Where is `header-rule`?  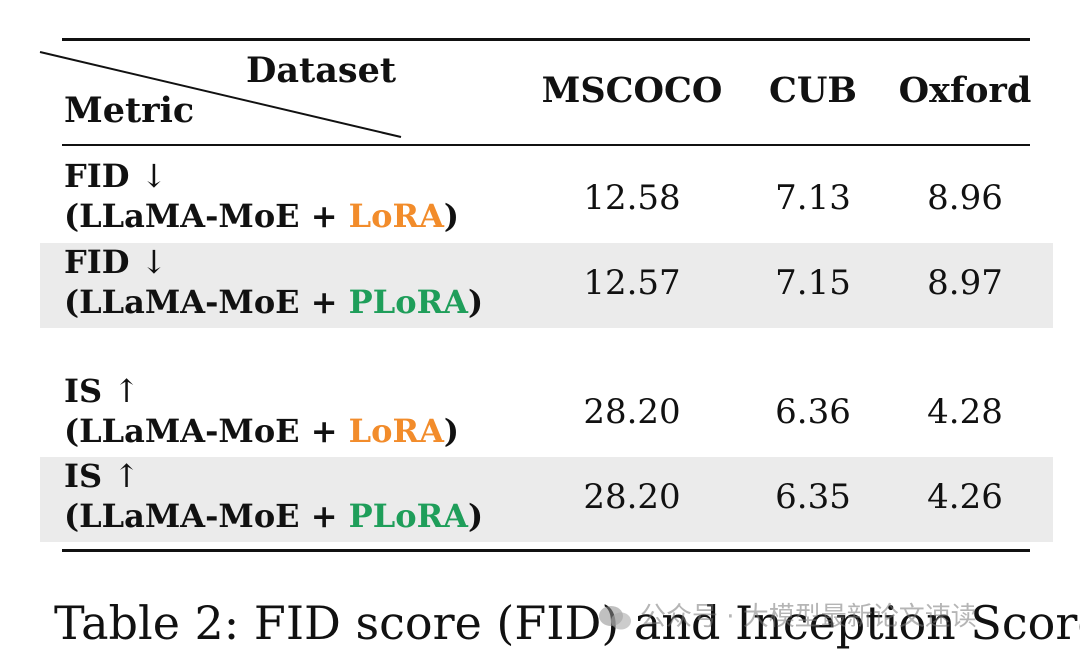
header-rule is located at coordinates (546, 145).